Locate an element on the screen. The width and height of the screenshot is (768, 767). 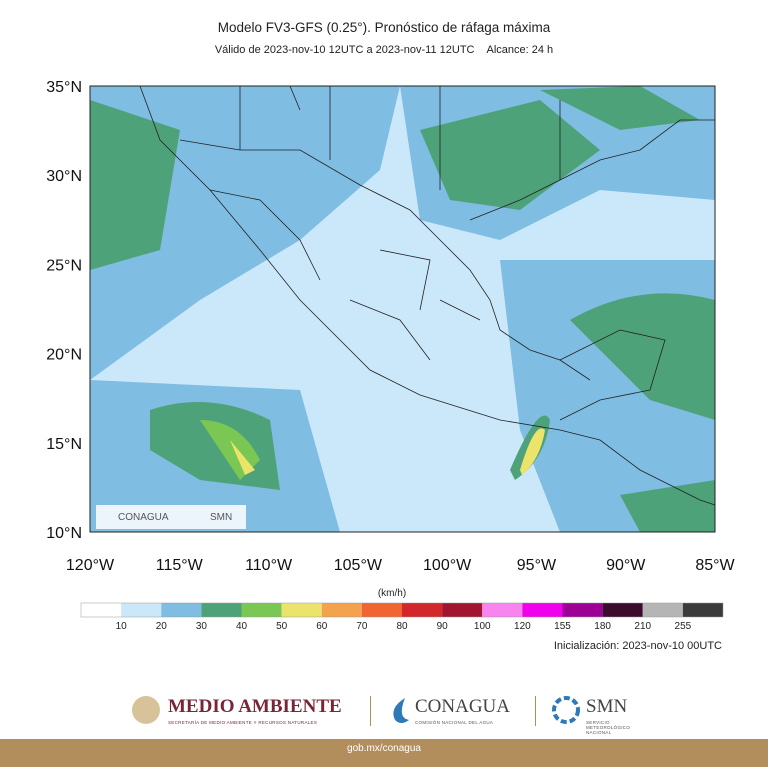
conagua-logo: CONAGUA COMISIÓN NACIONAL DEL AGUA is located at coordinates (447, 712).